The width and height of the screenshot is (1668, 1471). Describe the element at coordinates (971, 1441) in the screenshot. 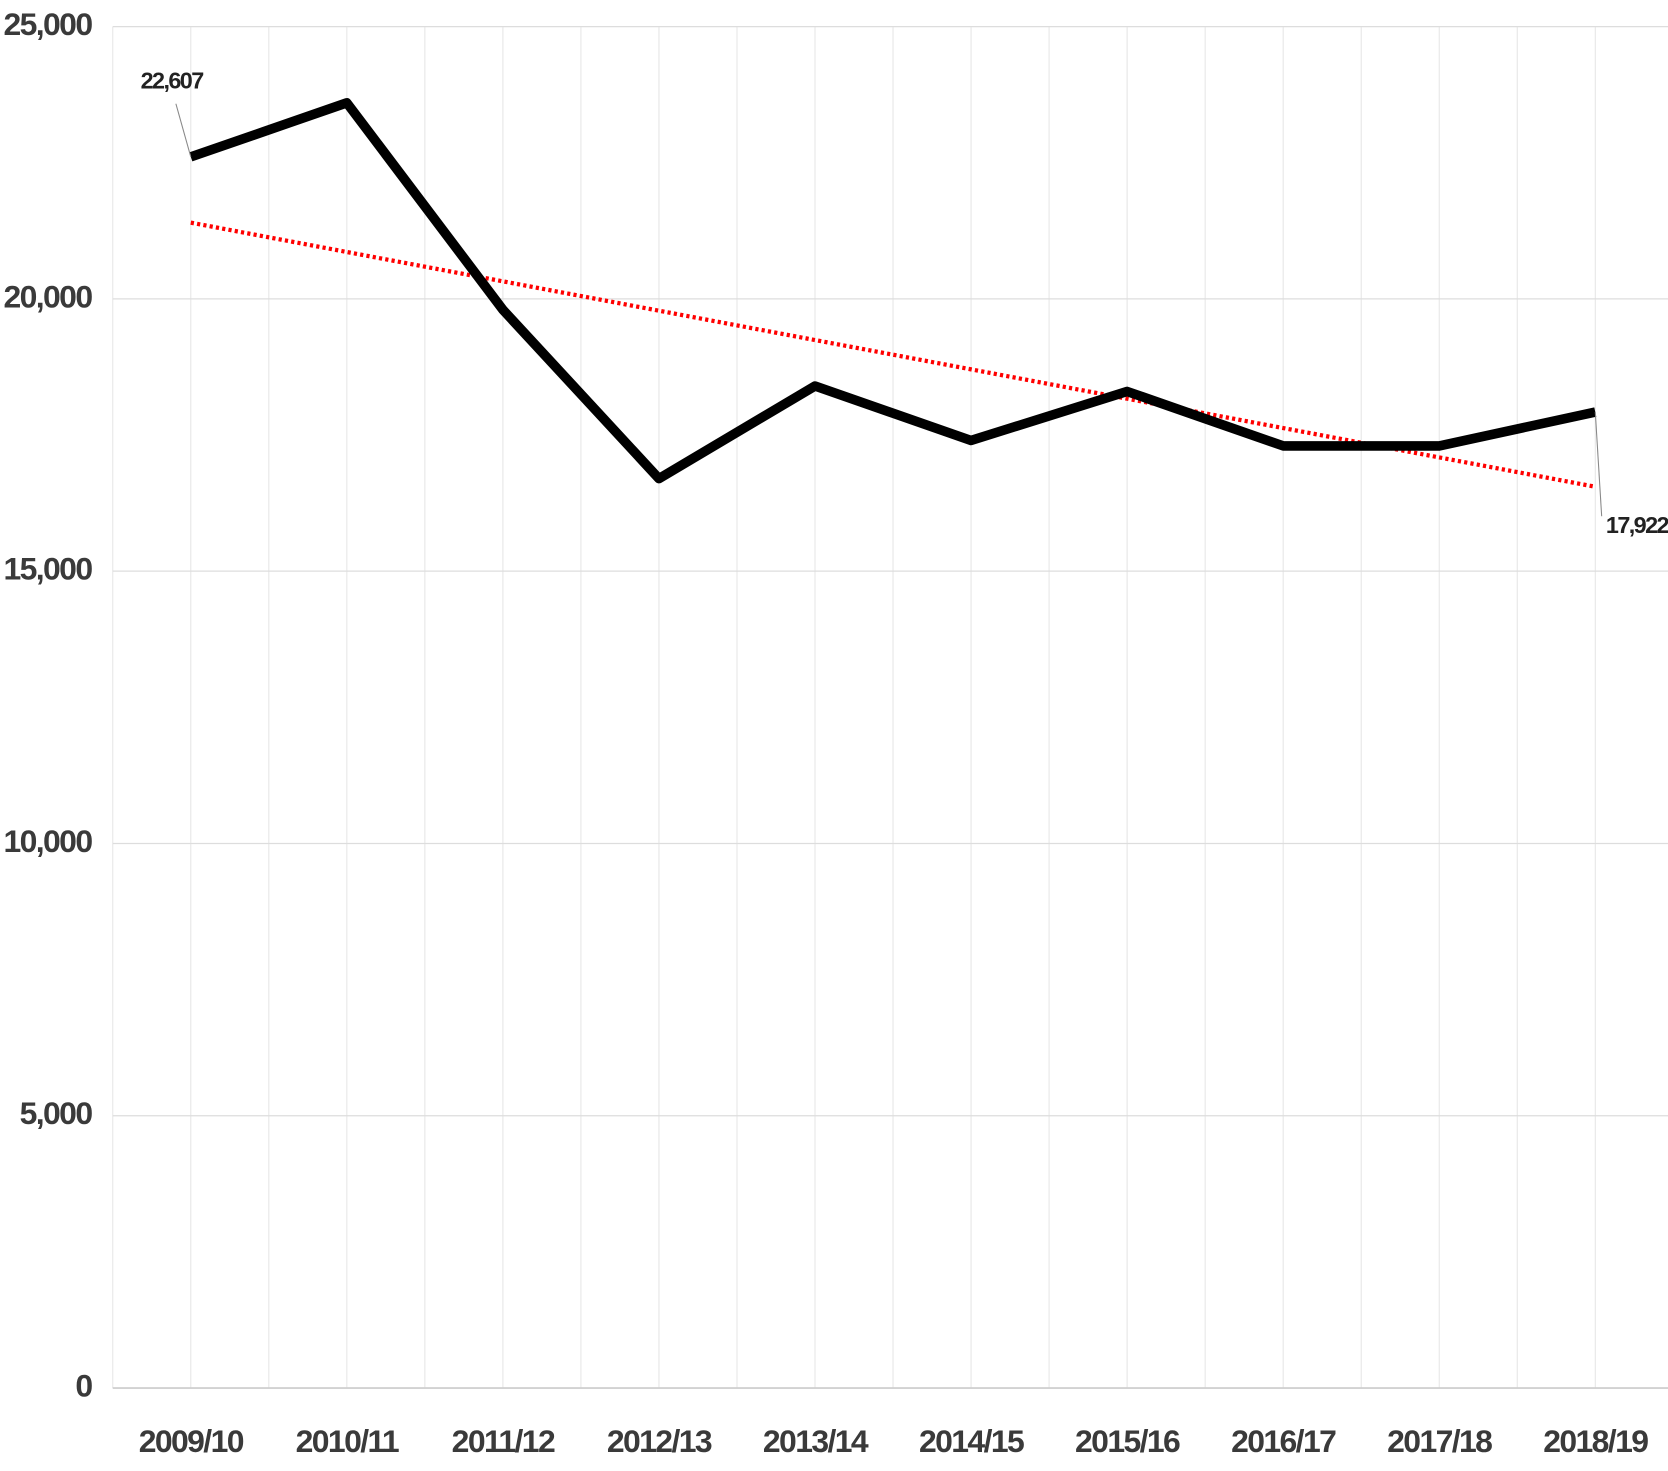

I see `x-tick-label: 2014/15` at that location.